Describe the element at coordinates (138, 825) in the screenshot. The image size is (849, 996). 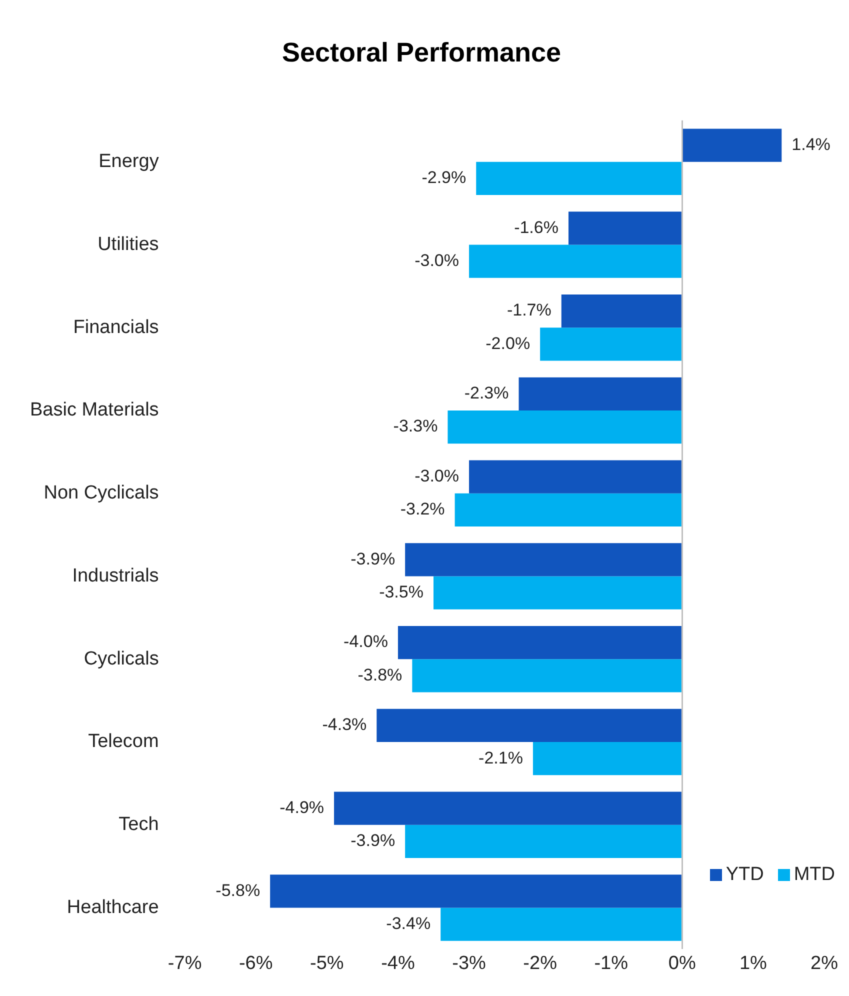
I see `y-tick-label: Tech` at that location.